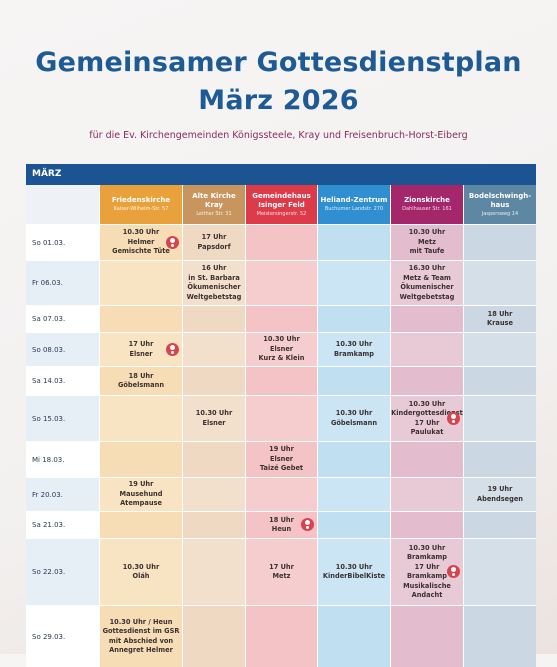 This screenshot has height=667, width=557. I want to click on service-cell: 18 Uhr Krause, so click(499, 318).